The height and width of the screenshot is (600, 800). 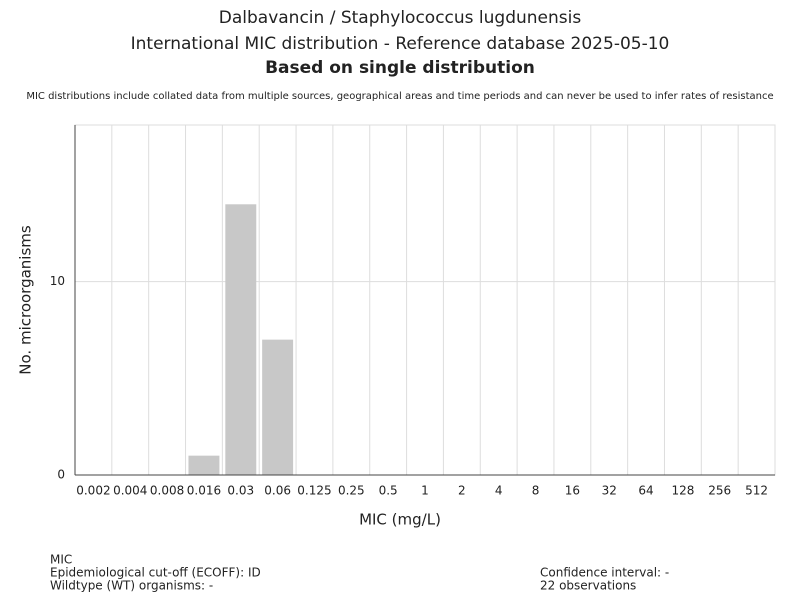 I want to click on chart-subtitle-bold: Based on single distribution, so click(x=400, y=68).